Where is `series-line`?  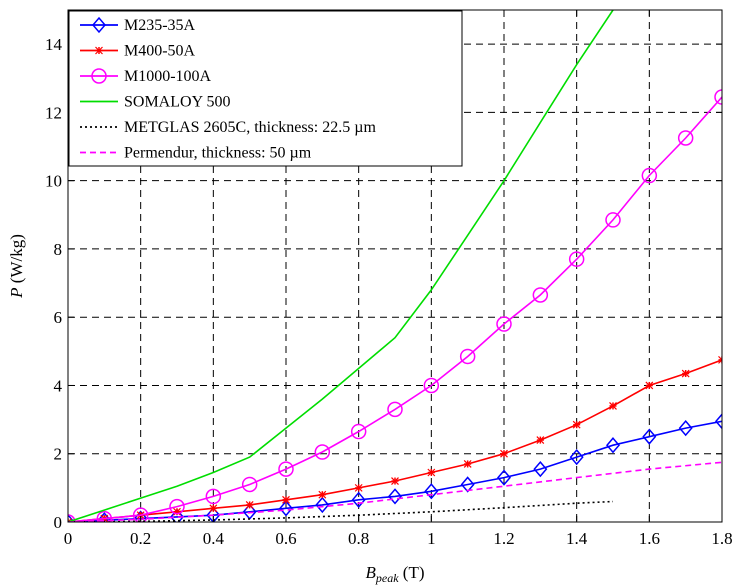
series-line is located at coordinates (341, 511).